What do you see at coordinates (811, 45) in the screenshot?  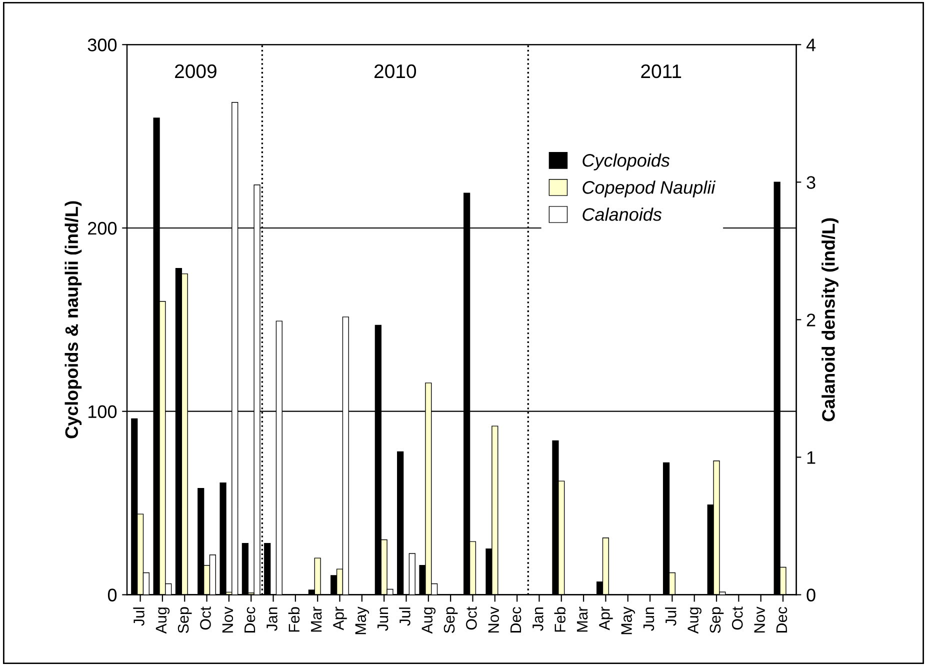 I see `y2-tick-label: 4` at bounding box center [811, 45].